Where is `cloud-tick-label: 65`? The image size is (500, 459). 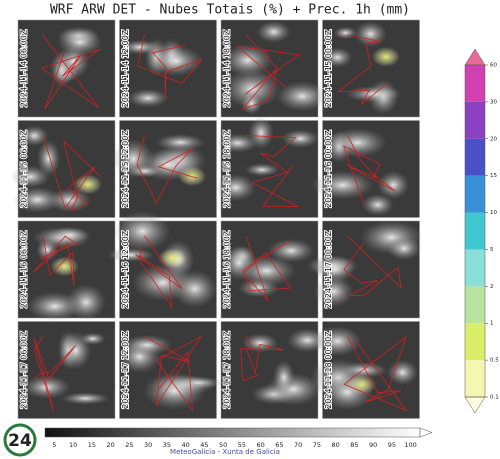
cloud-tick-label: 65 is located at coordinates (279, 445).